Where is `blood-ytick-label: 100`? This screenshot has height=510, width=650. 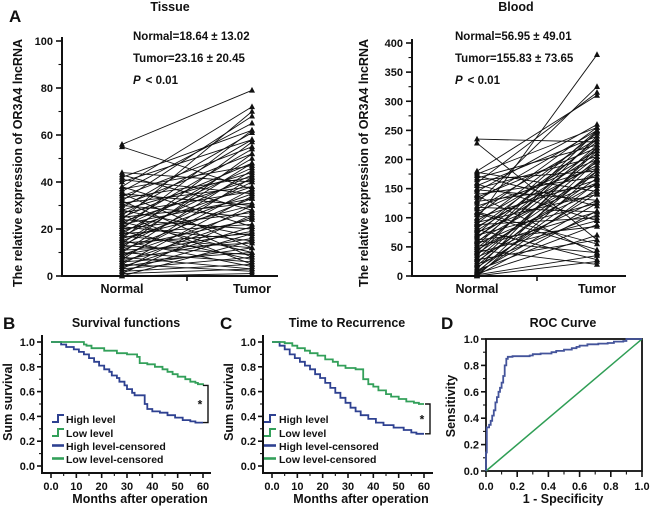
blood-ytick-label: 100 is located at coordinates (394, 219).